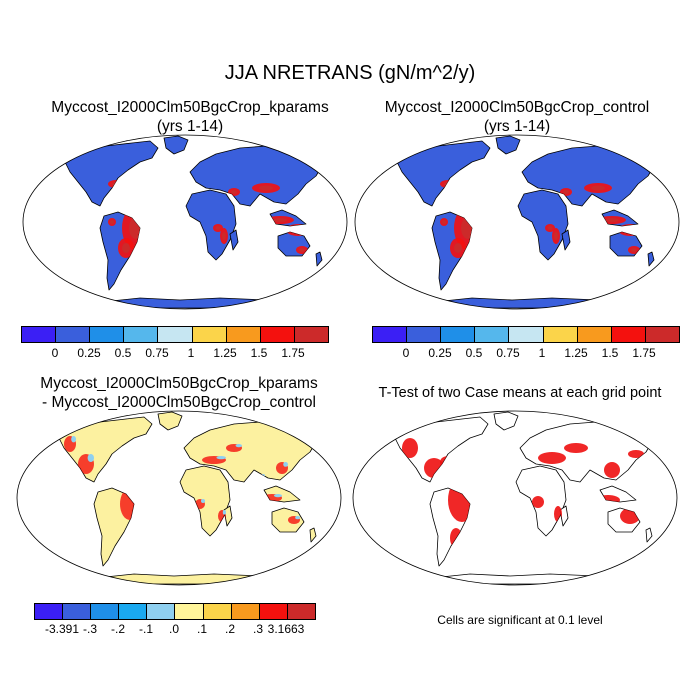  What do you see at coordinates (520, 620) in the screenshot?
I see `significance-note: Cells are significant at 0.1 level` at bounding box center [520, 620].